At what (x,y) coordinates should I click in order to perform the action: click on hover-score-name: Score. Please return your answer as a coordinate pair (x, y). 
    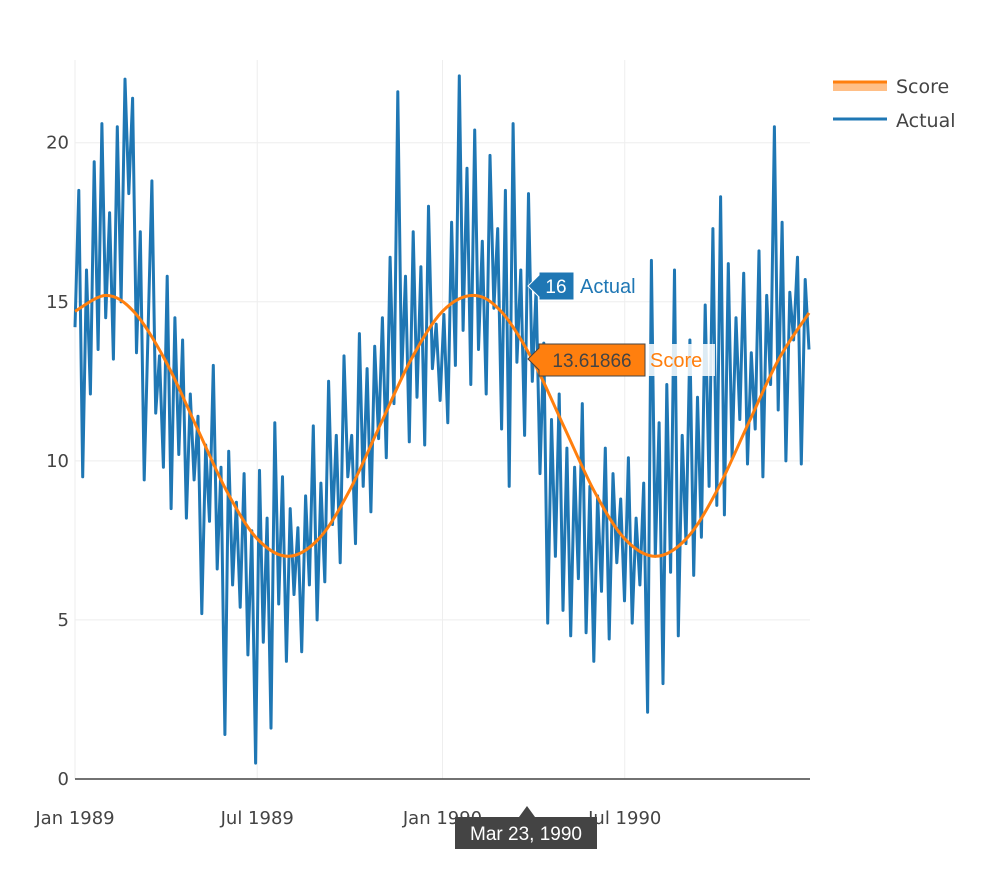
    Looking at the image, I should click on (676, 361).